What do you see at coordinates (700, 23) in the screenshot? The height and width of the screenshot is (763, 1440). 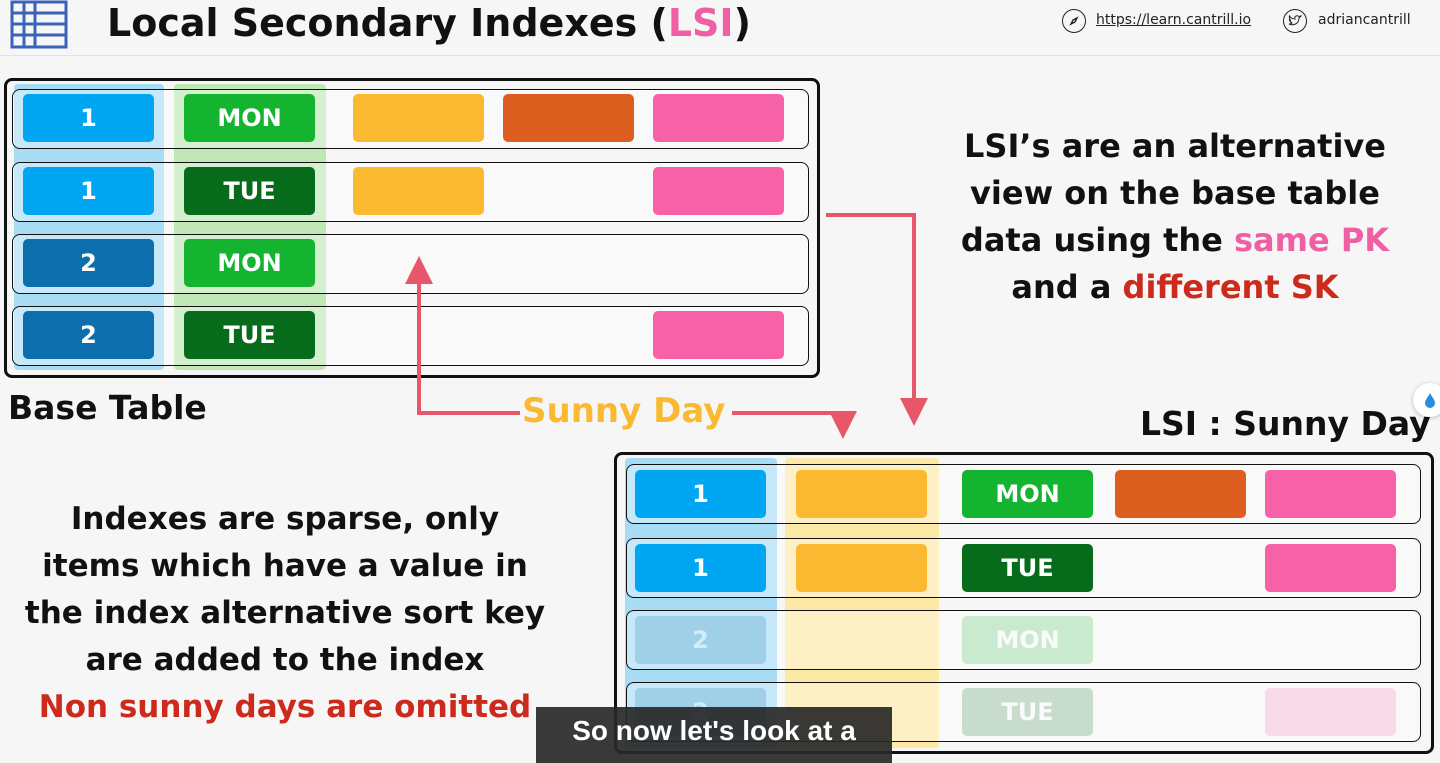 I see `title-accent: LSI` at bounding box center [700, 23].